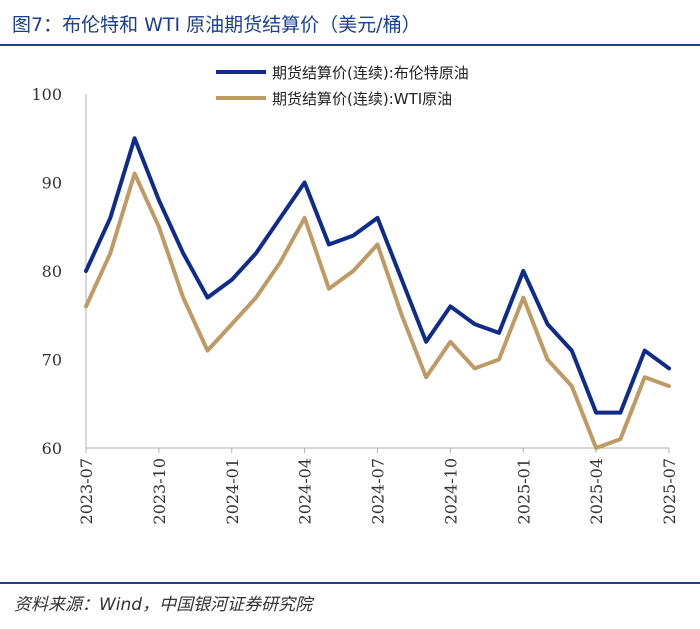  I want to click on title-rule, so click(350, 45).